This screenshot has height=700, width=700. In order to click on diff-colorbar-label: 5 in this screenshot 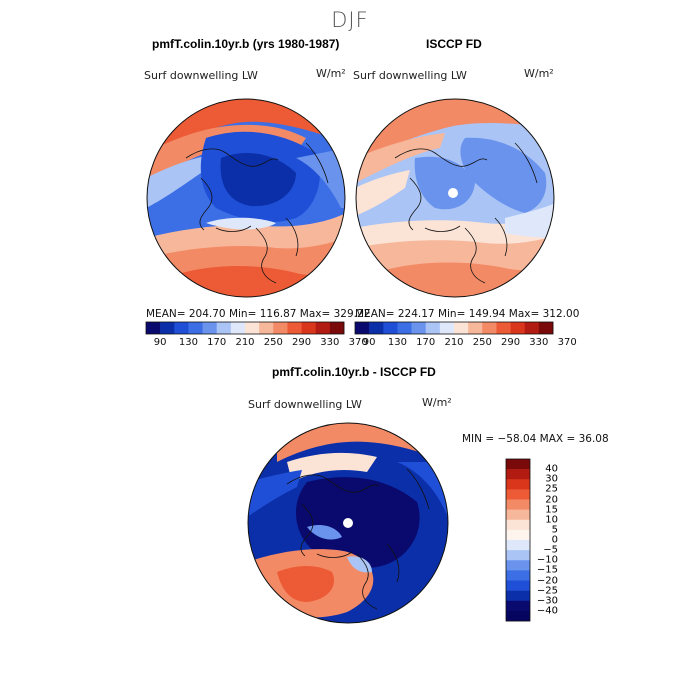, I will do `click(554, 530)`.